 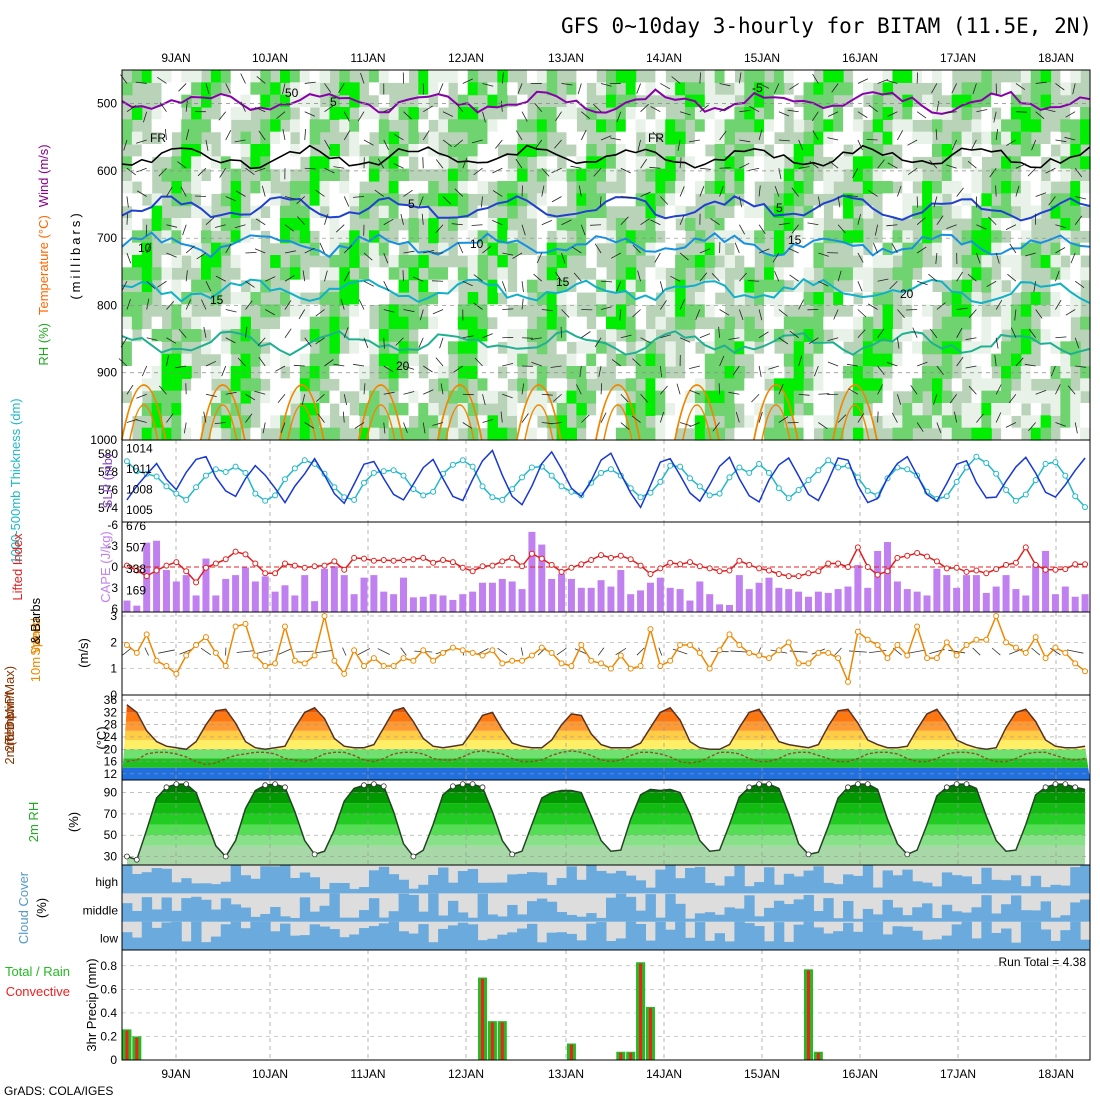 What do you see at coordinates (285, 651) in the screenshot?
I see `surface-wind-barb` at bounding box center [285, 651].